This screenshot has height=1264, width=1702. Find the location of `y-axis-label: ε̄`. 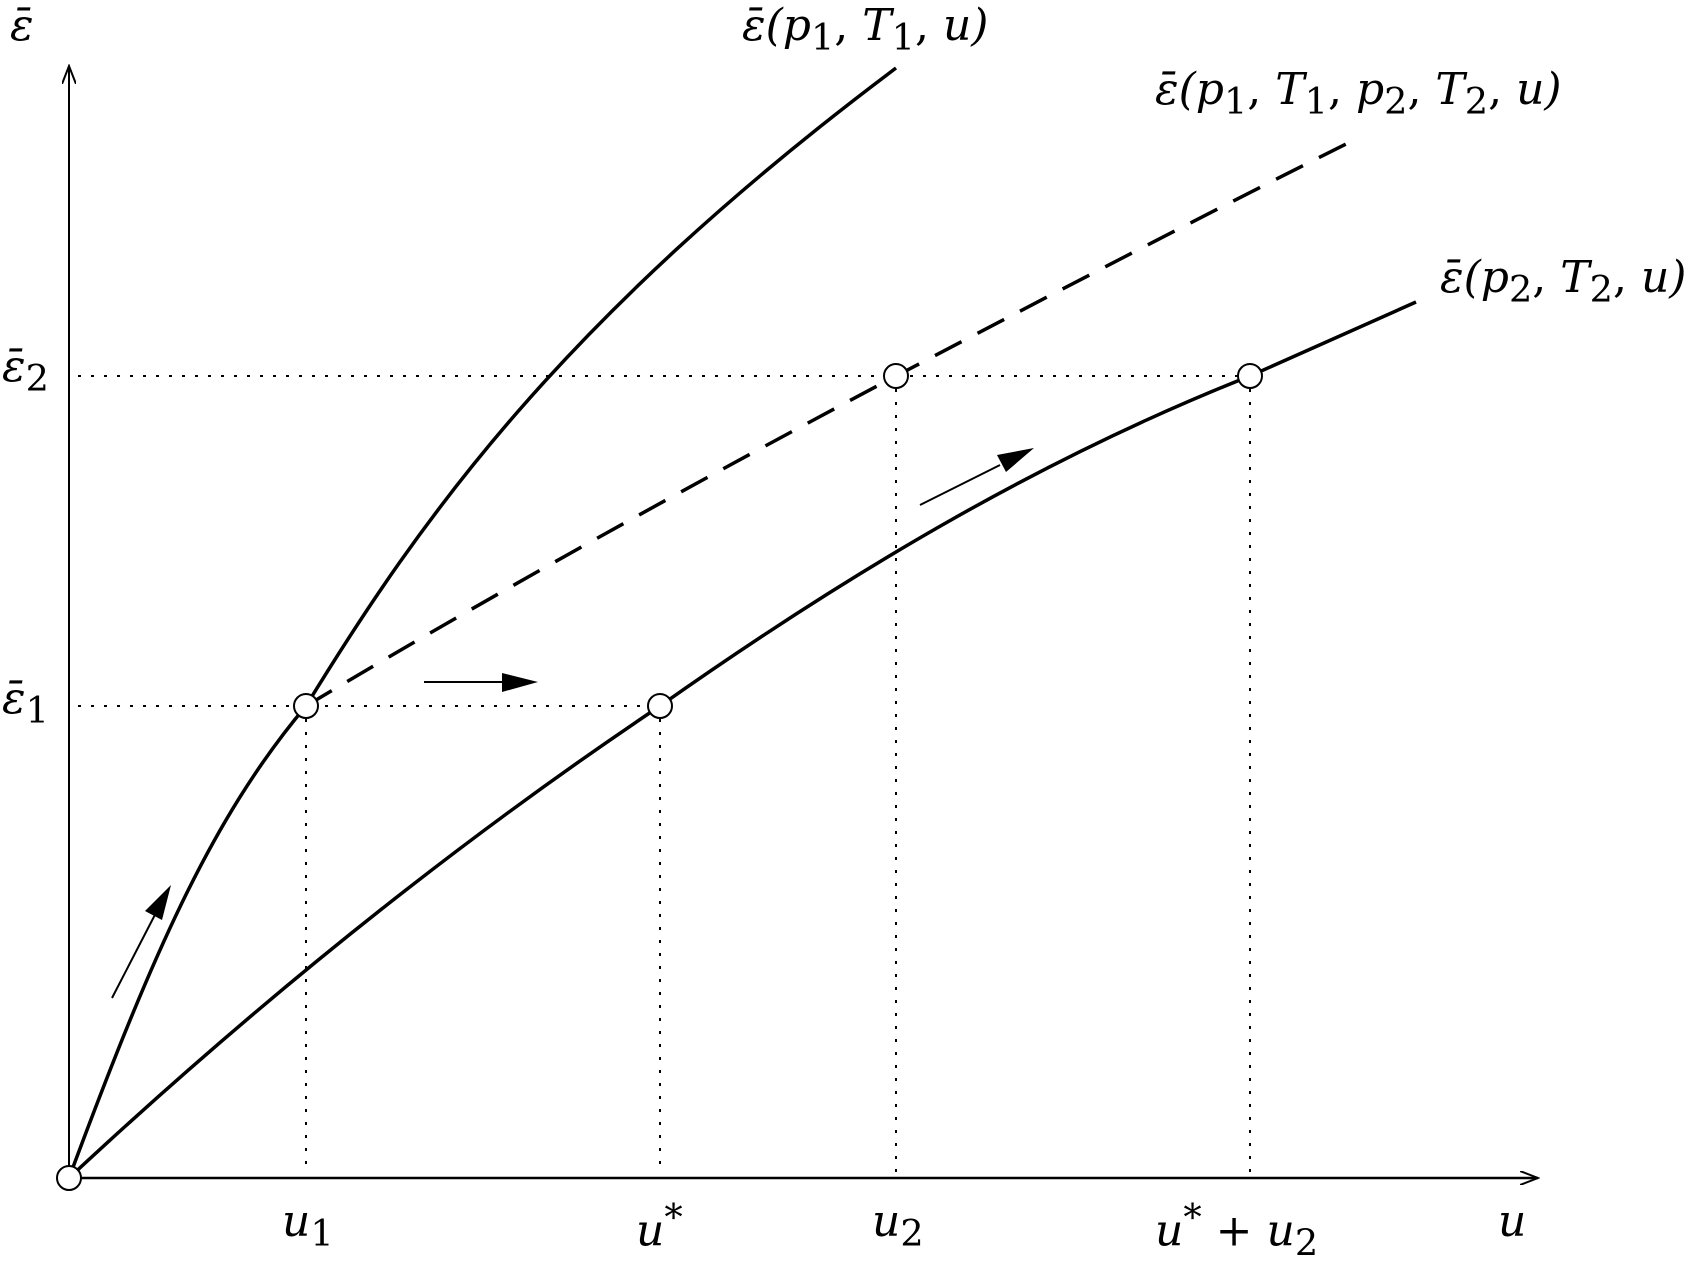

y-axis-label: ε̄ is located at coordinates (22, 25).